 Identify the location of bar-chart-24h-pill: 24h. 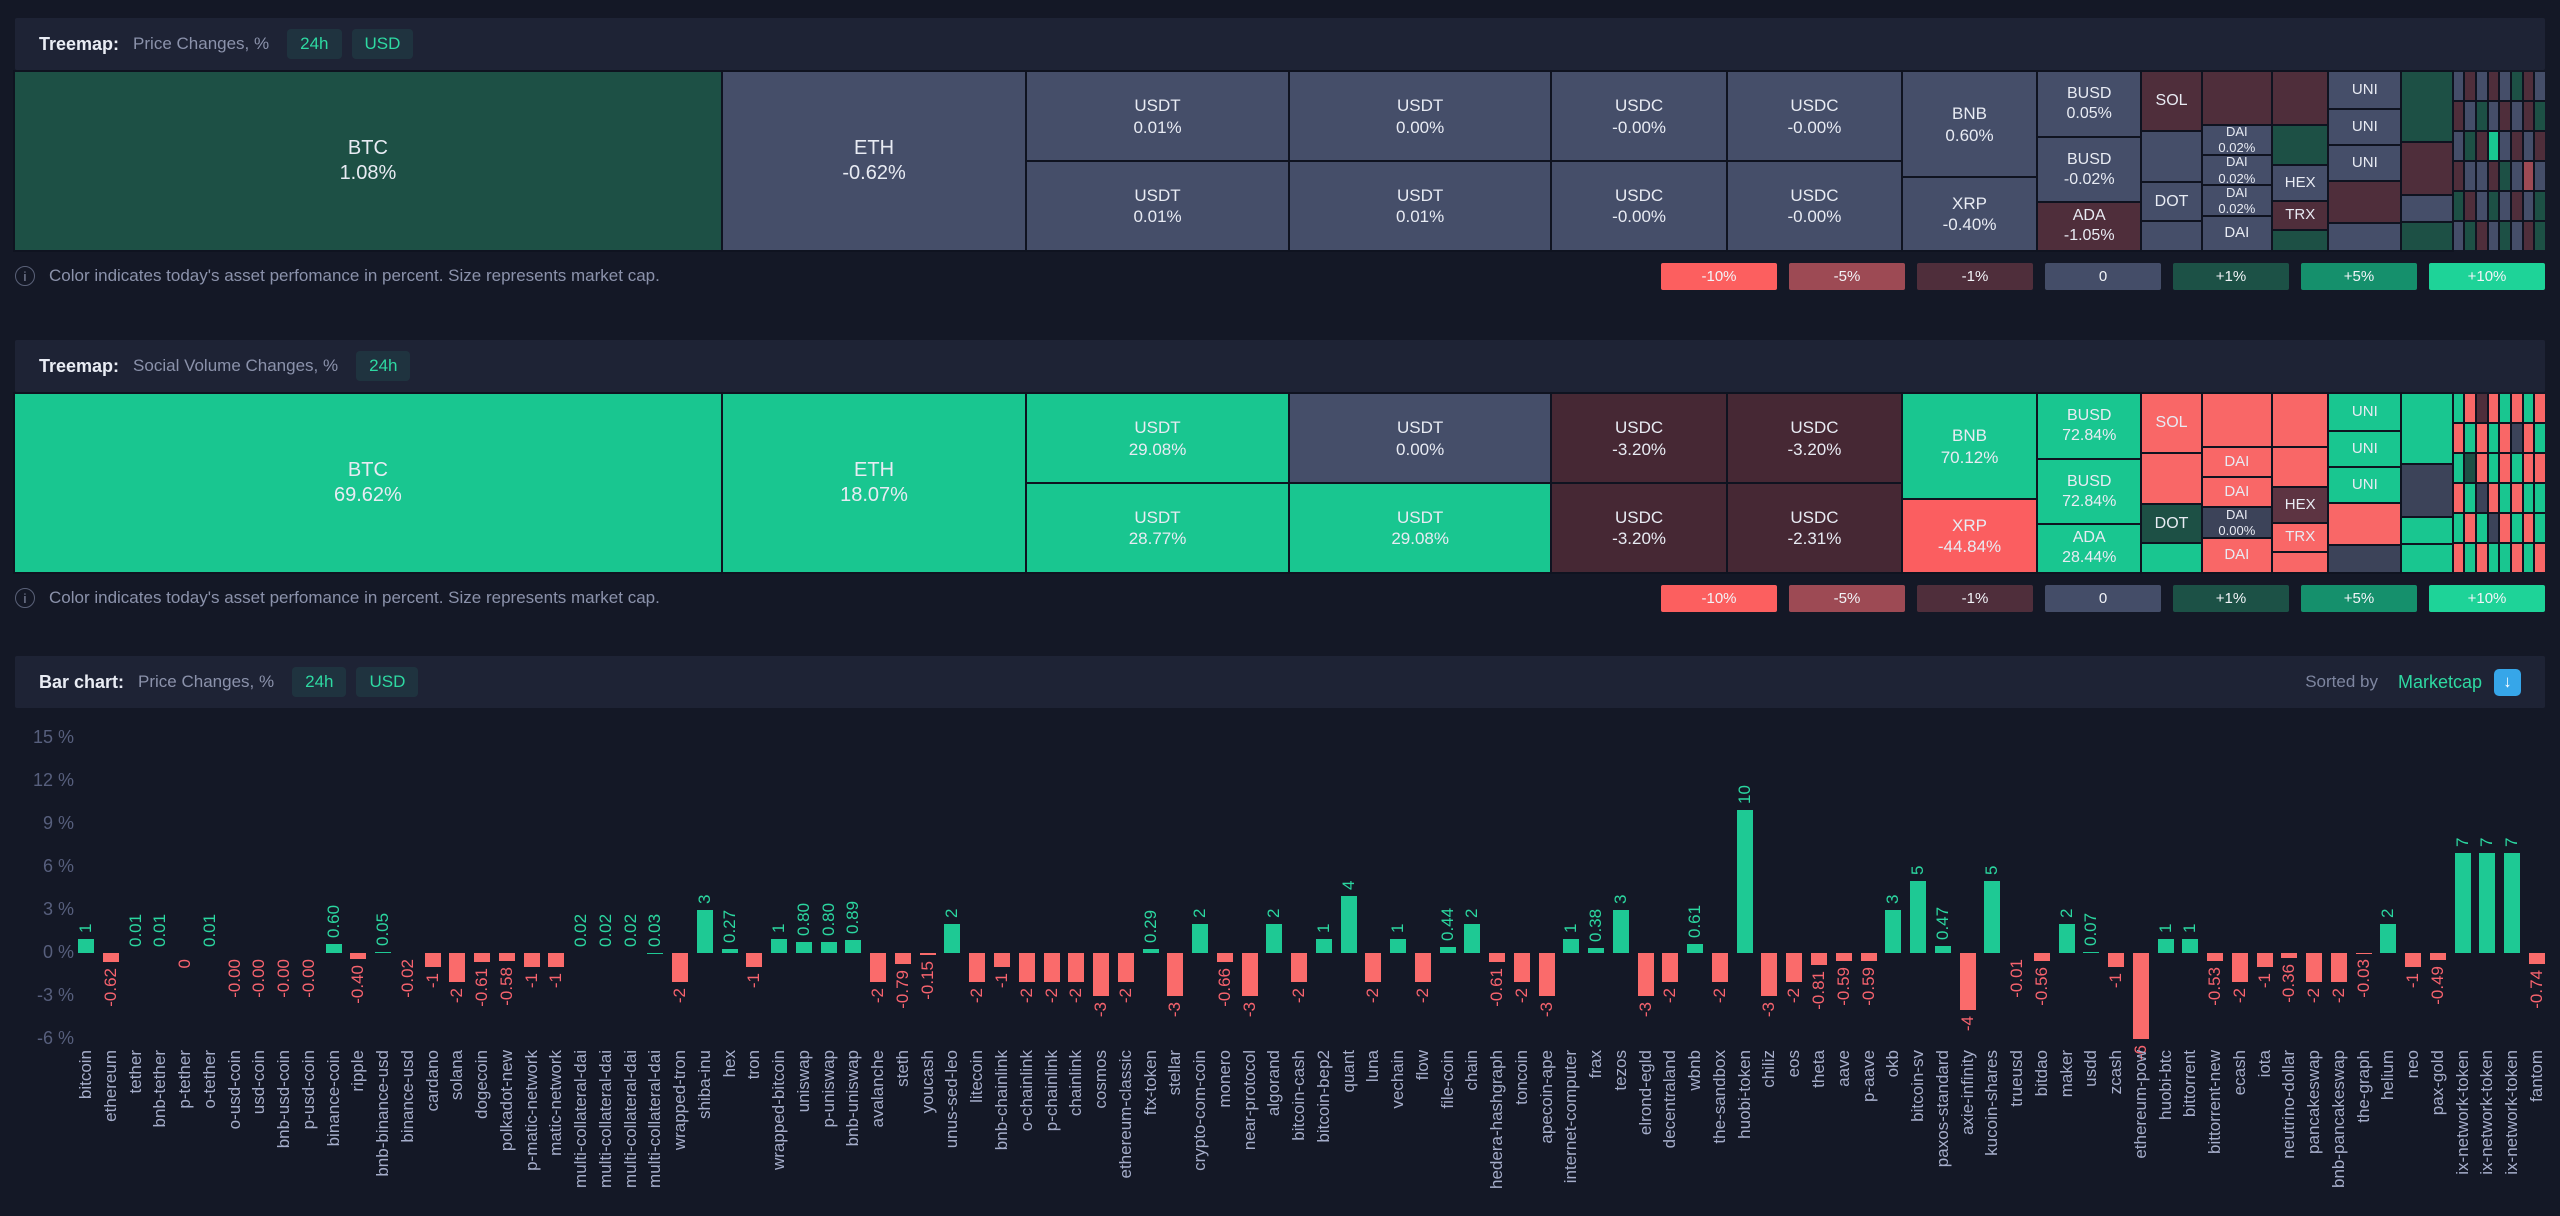
(319, 682).